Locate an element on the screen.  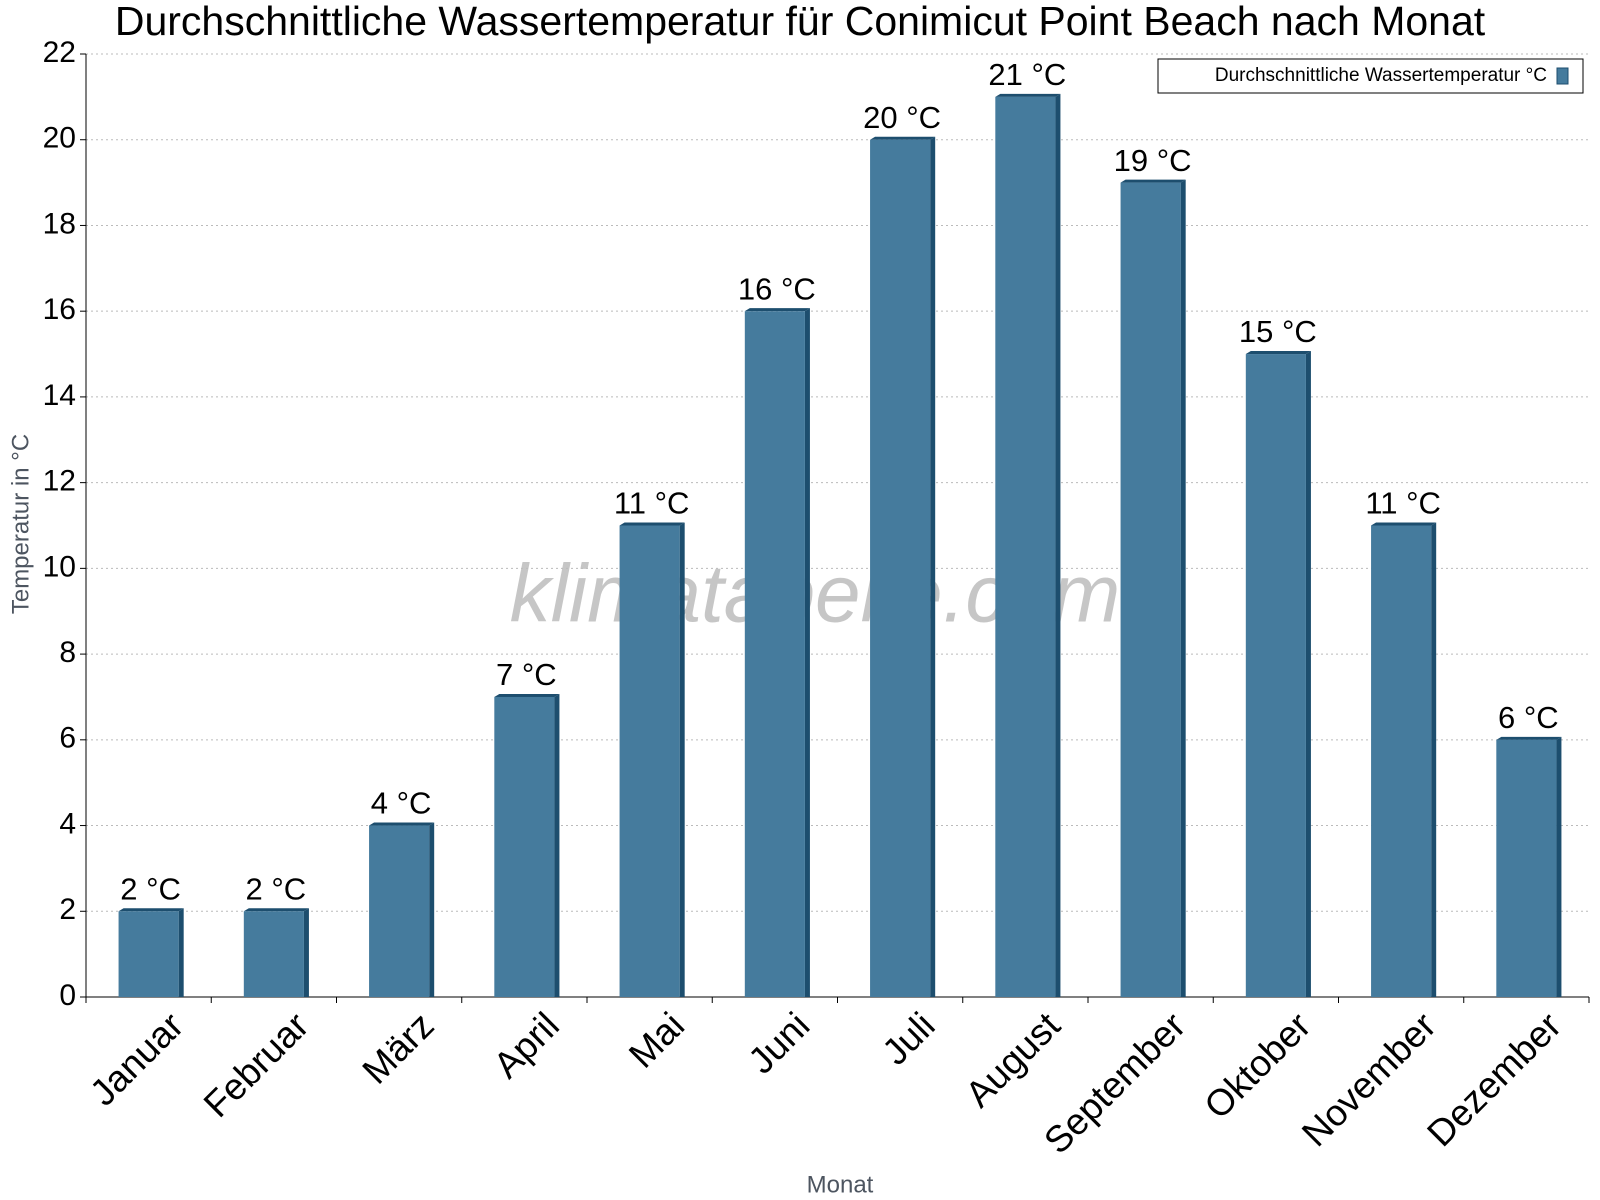
legend-box is located at coordinates (1370, 76).